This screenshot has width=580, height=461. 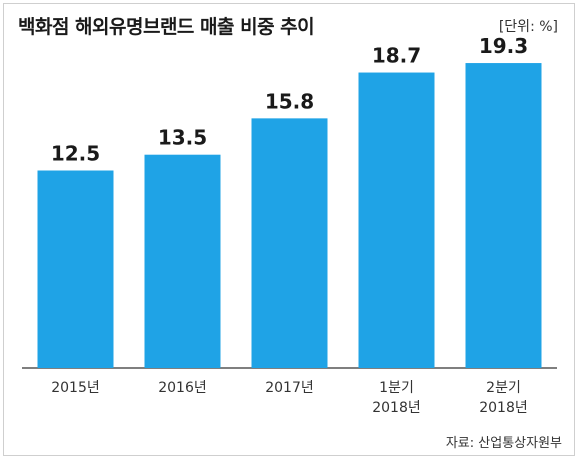 What do you see at coordinates (503, 388) in the screenshot?
I see `x-tick-label-4-0: 2분기` at bounding box center [503, 388].